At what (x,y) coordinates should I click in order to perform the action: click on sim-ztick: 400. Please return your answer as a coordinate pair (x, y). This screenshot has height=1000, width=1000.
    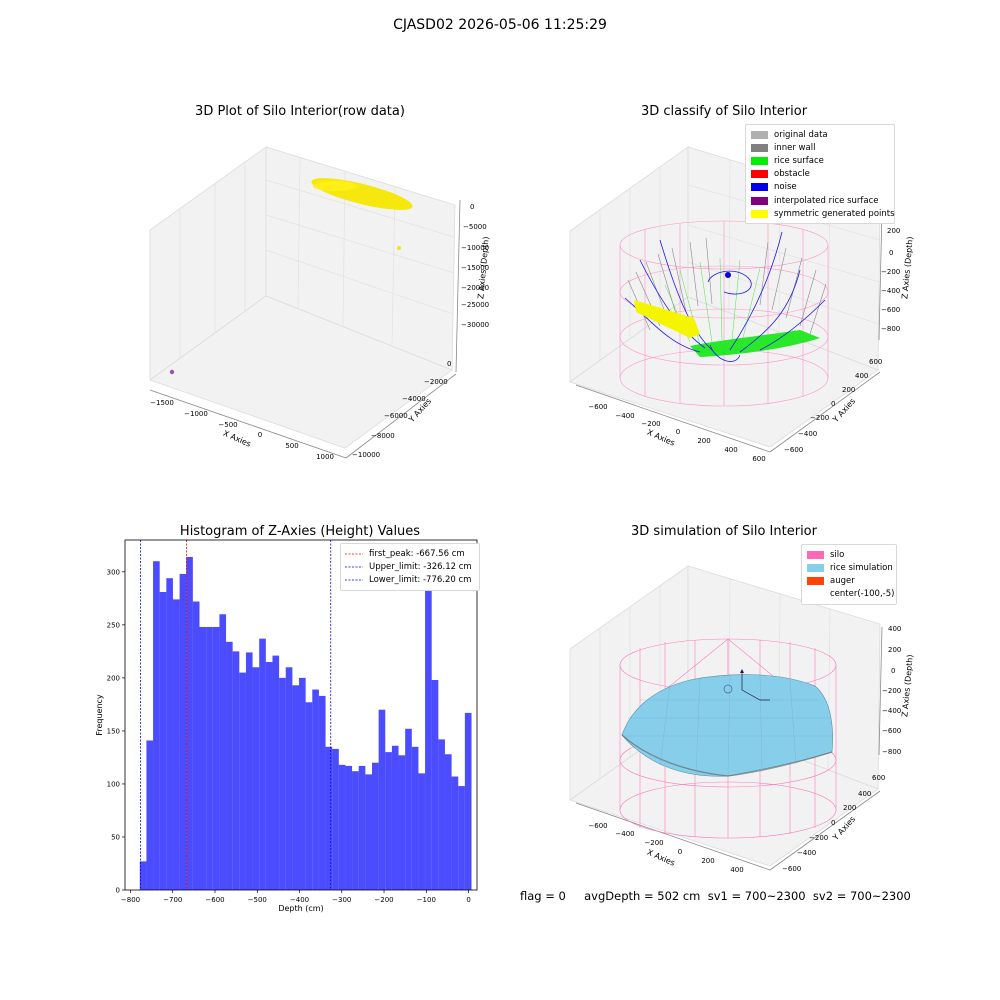
    Looking at the image, I should click on (894, 629).